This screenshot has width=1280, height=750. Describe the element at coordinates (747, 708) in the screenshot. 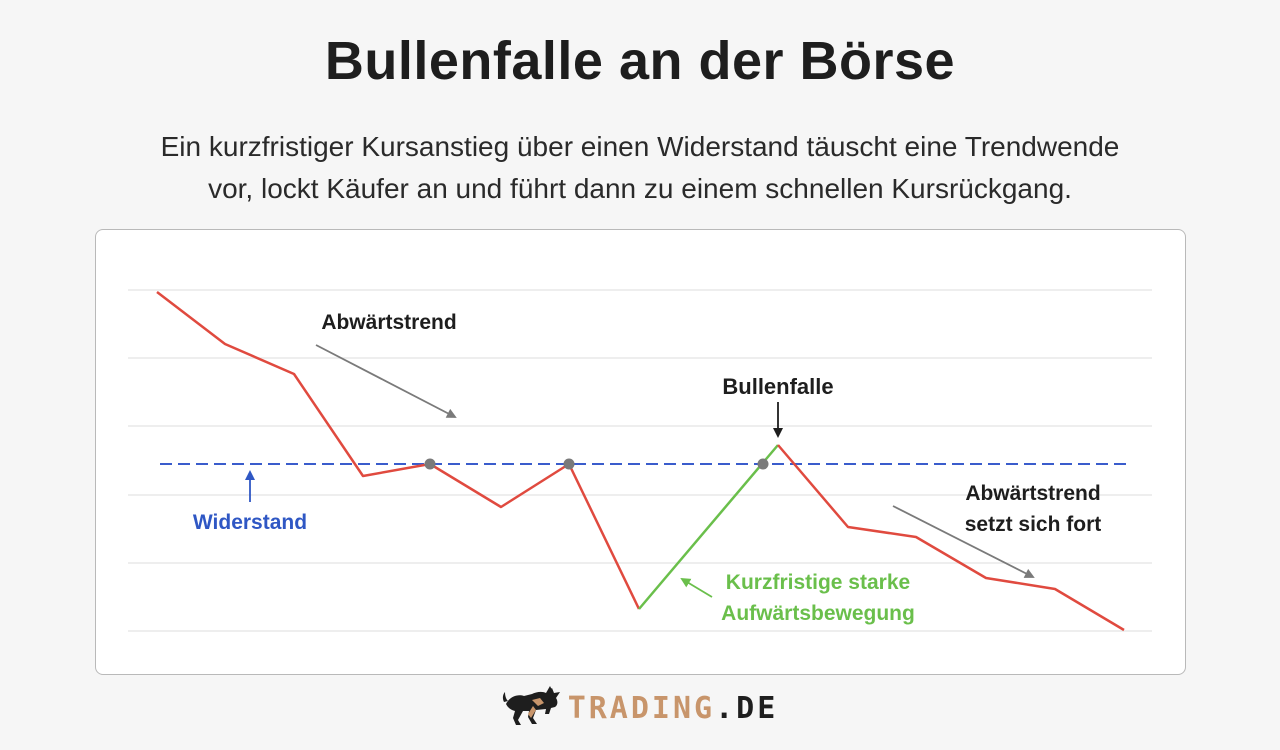

I see `brand-name-part-2: .DE` at that location.